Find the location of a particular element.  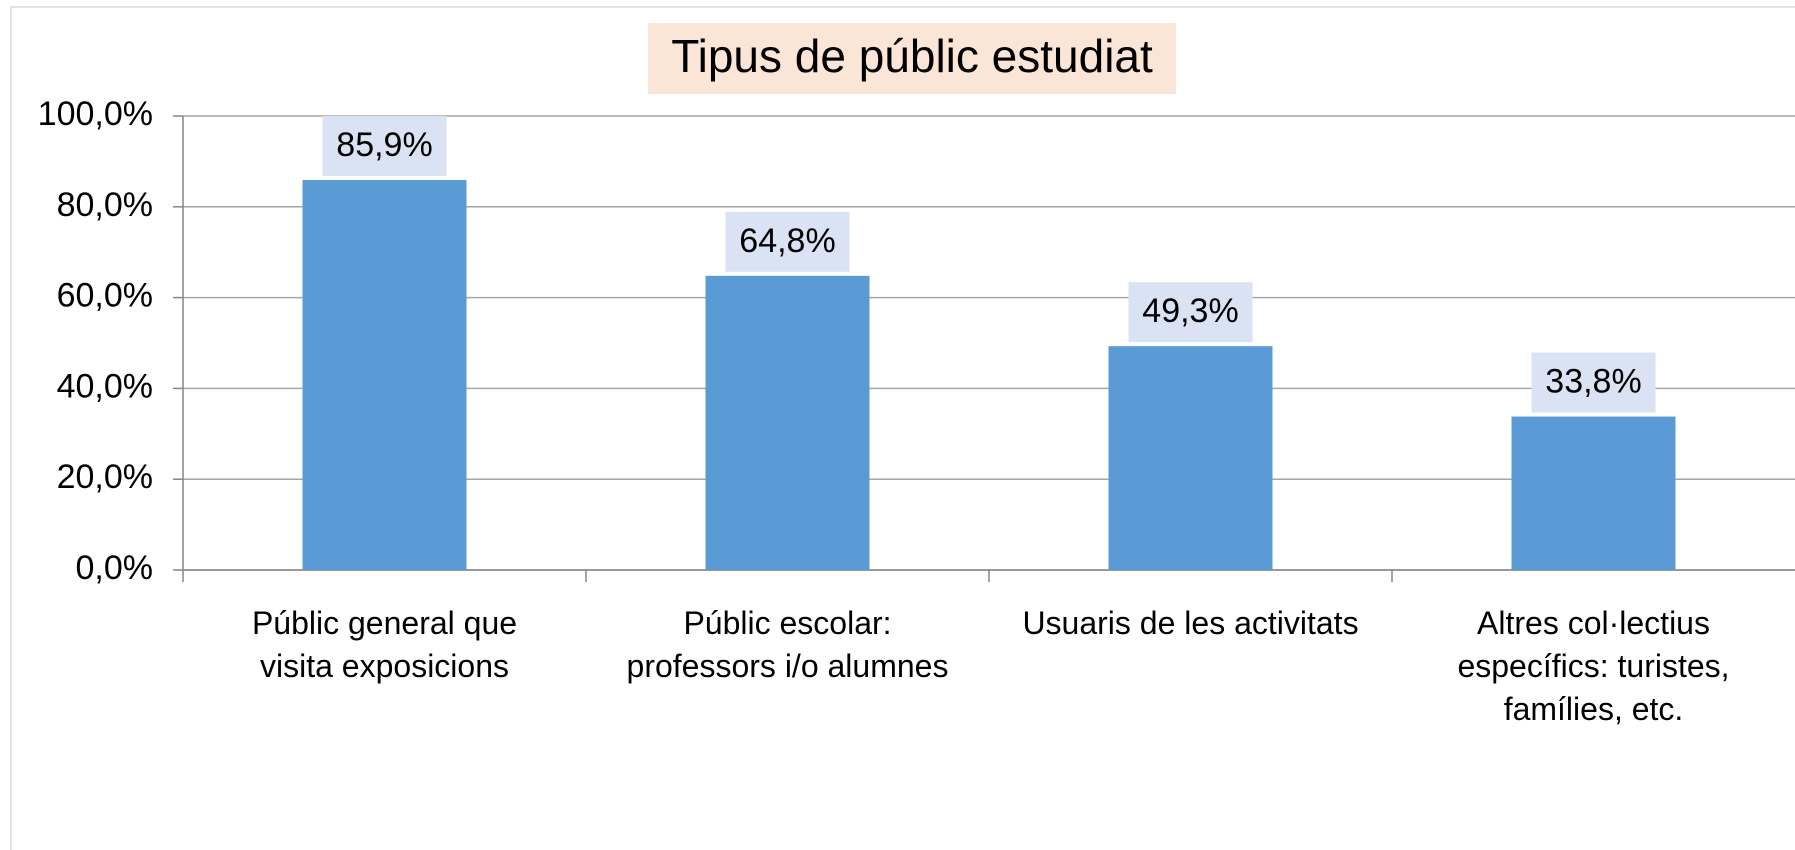

value-label: 85,9% is located at coordinates (384, 145).